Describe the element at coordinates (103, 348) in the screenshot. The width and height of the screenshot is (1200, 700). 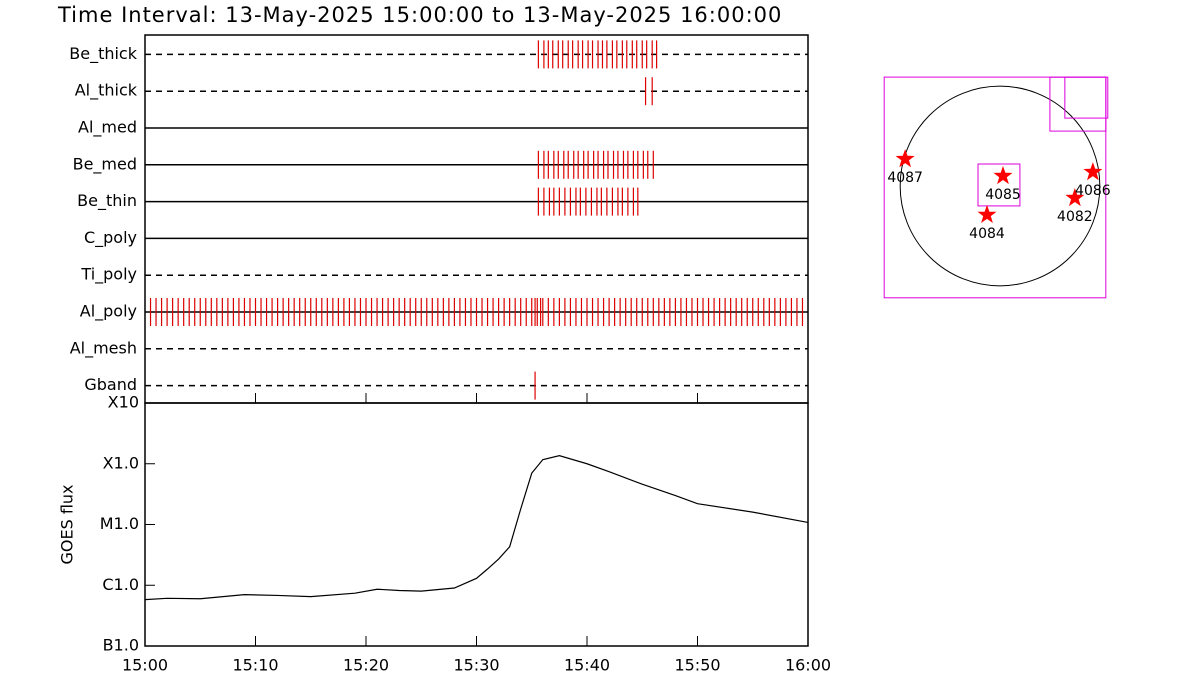
I see `row-label: Al_mesh` at that location.